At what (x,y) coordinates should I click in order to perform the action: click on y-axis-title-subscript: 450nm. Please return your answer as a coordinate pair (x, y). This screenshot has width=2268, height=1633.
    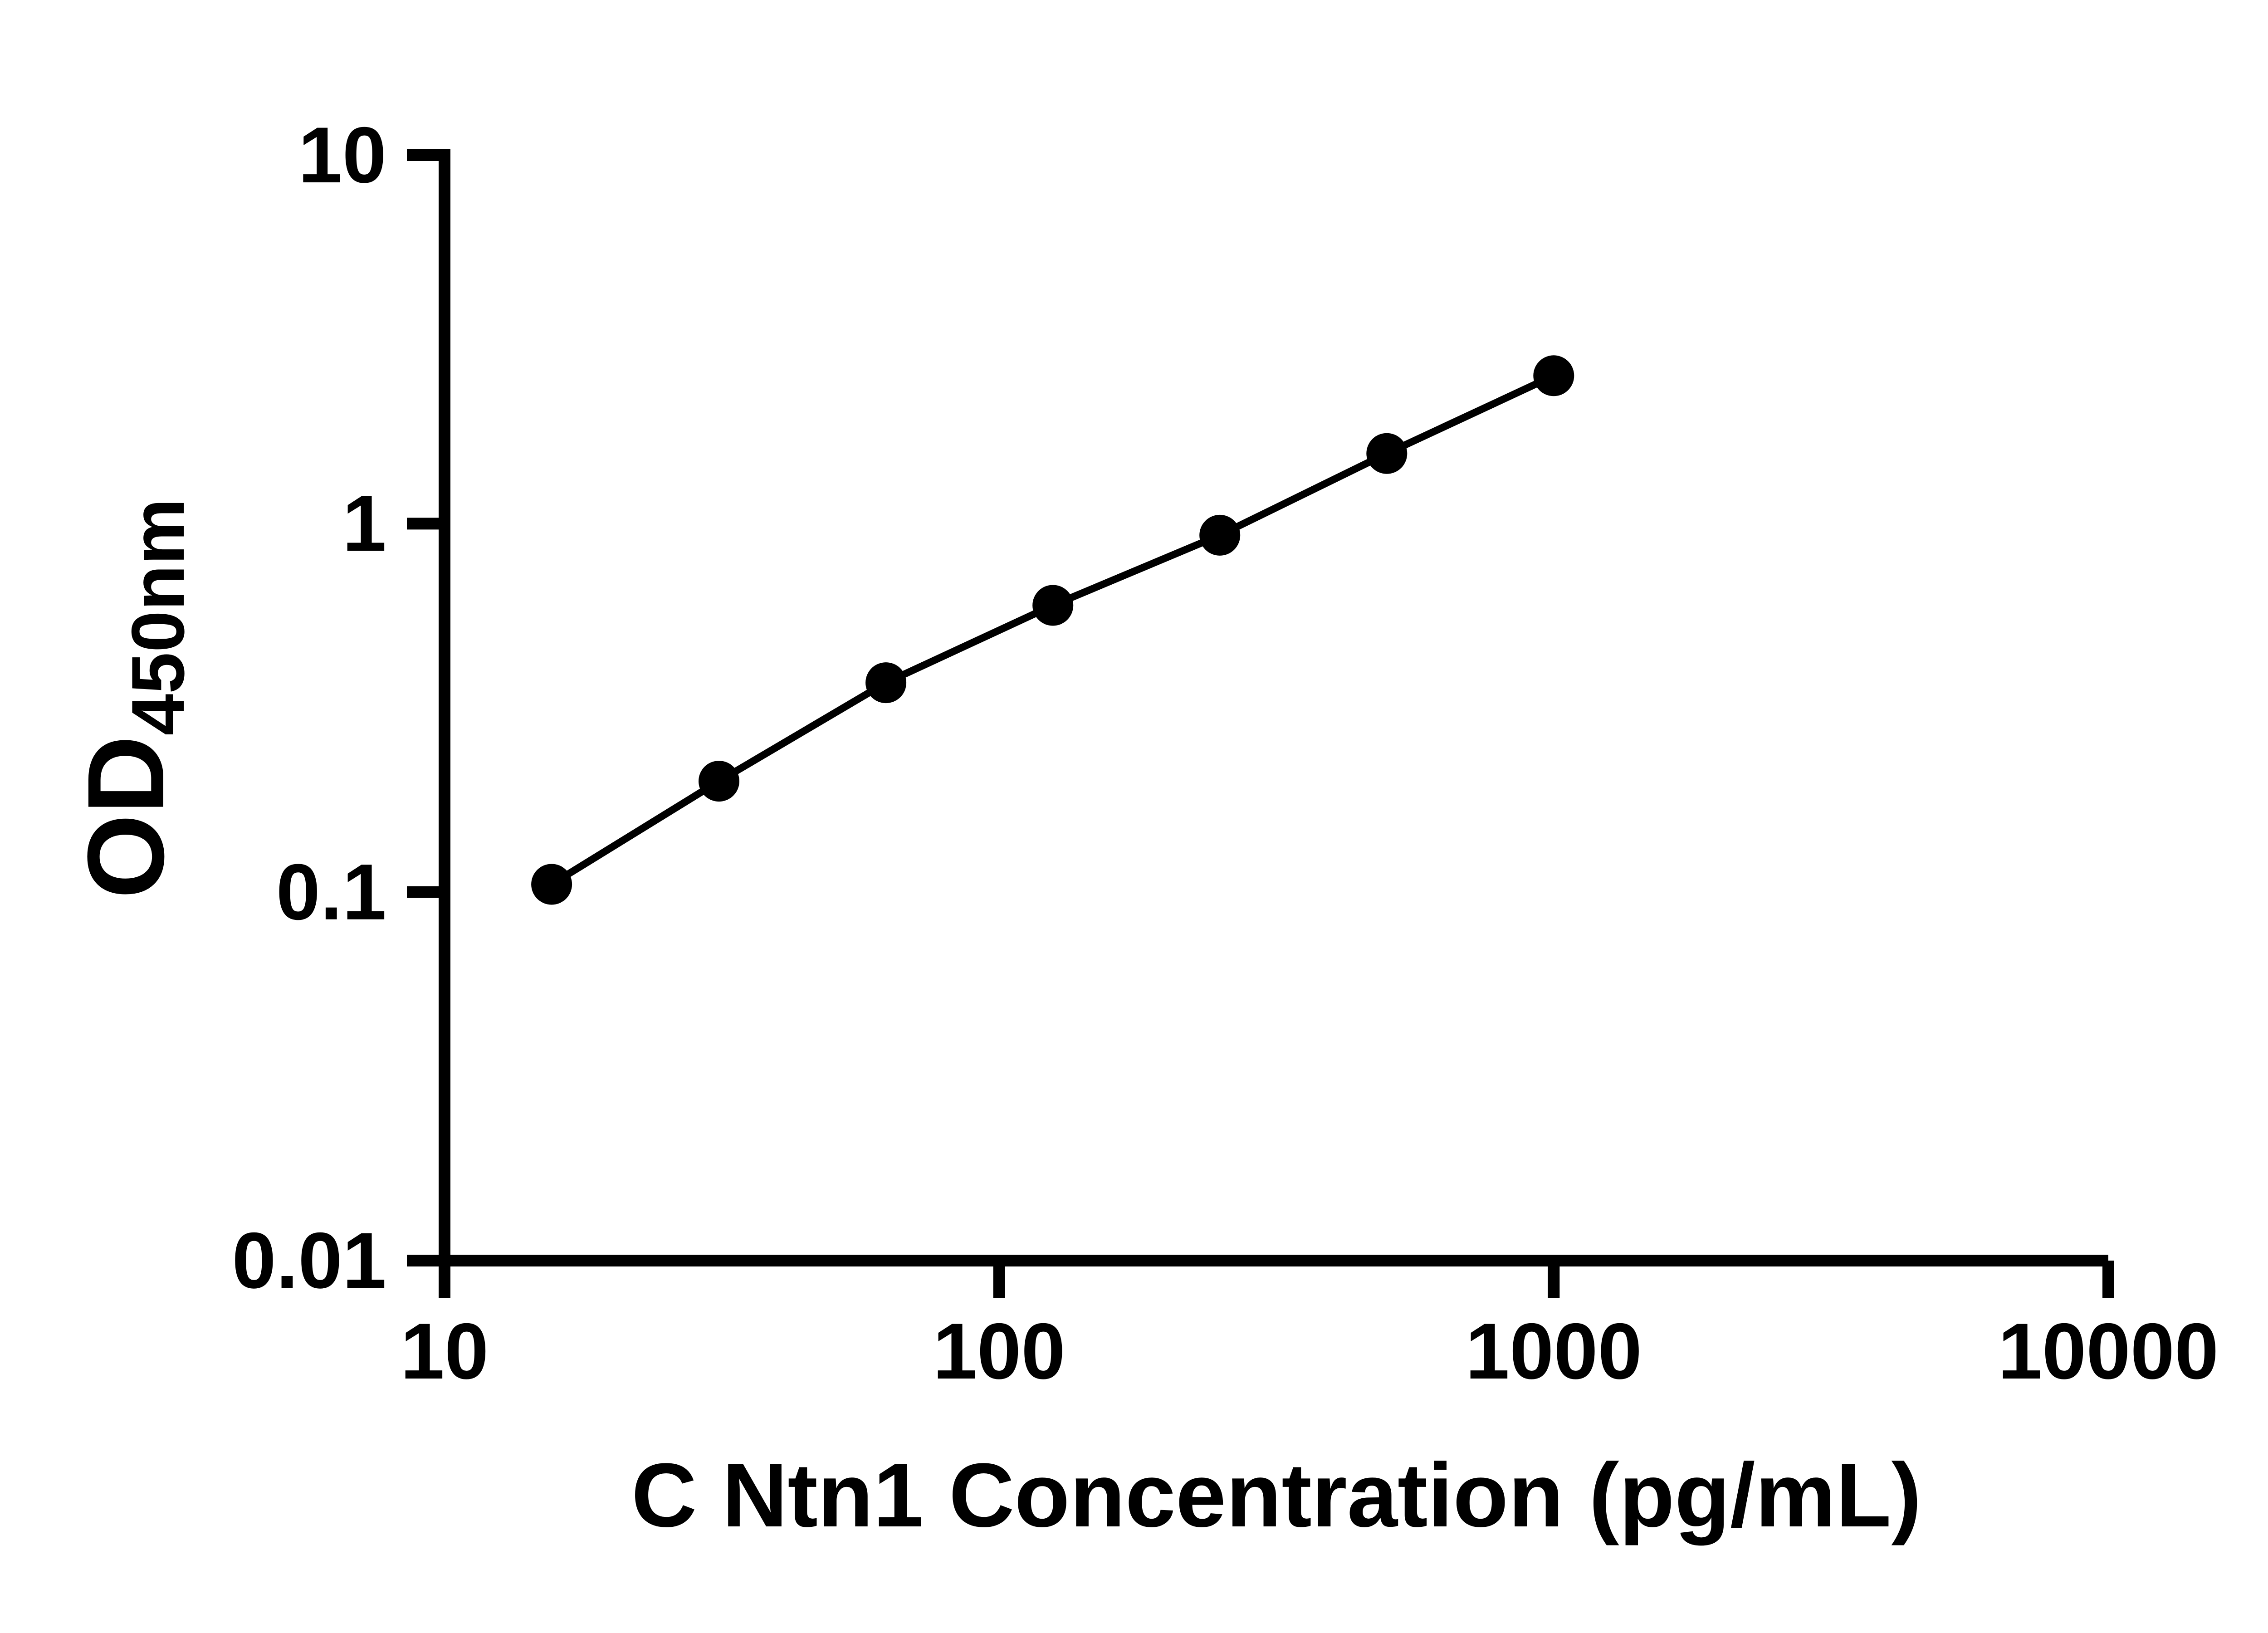
    Looking at the image, I should click on (158, 617).